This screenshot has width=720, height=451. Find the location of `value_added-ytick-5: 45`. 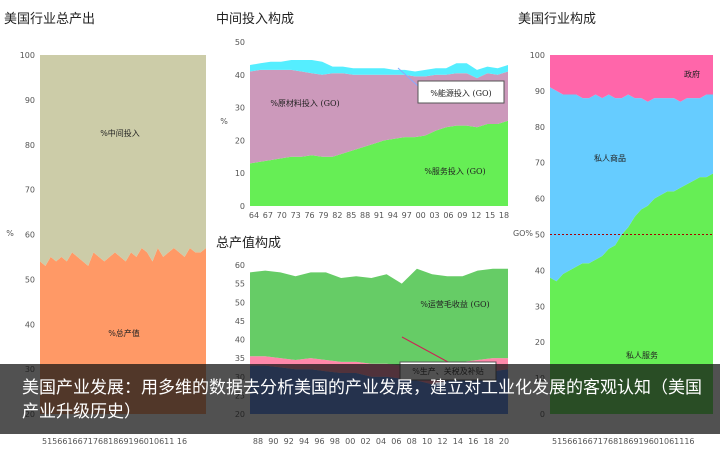

value_added-ytick-5: 45 is located at coordinates (240, 321).